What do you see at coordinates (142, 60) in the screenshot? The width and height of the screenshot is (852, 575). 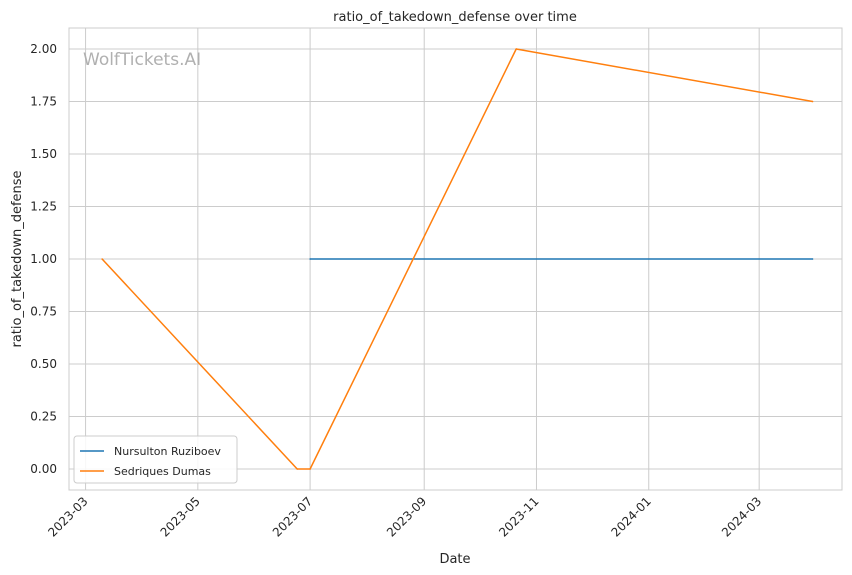 I see `watermark: WolfTickets.AI` at bounding box center [142, 60].